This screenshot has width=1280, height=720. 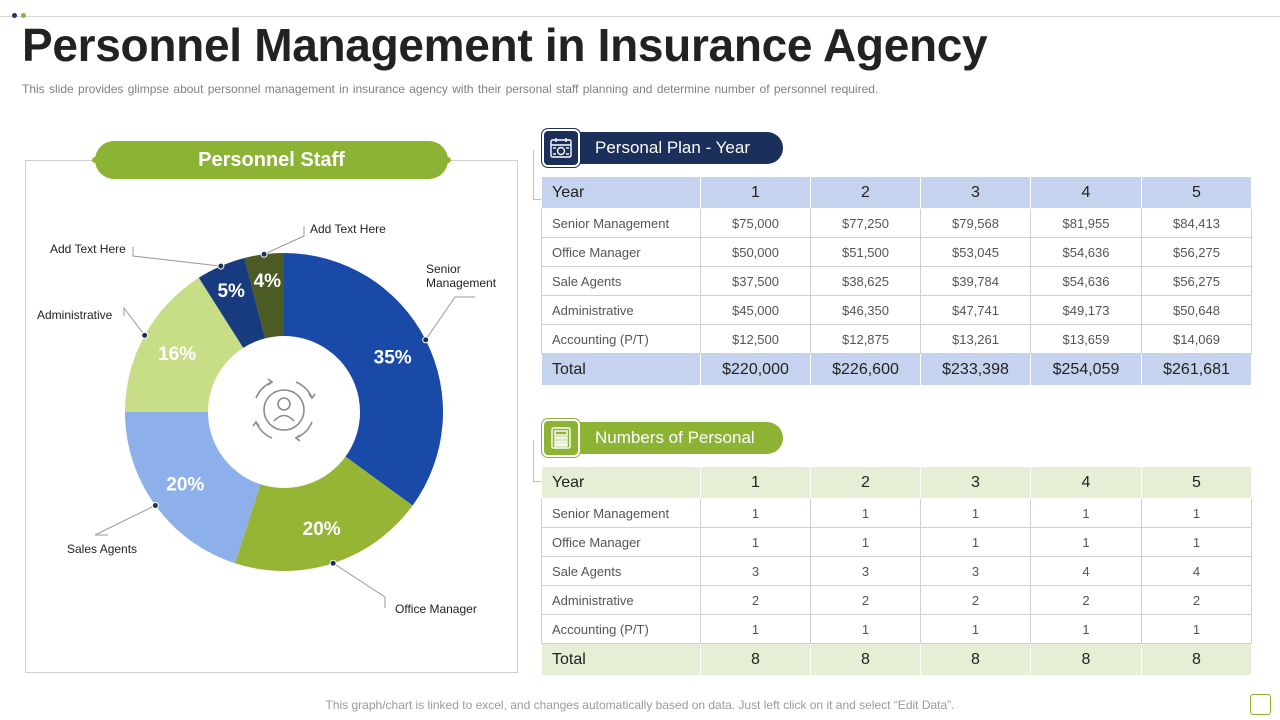 What do you see at coordinates (975, 369) in the screenshot?
I see `plan-cell: $233,398` at bounding box center [975, 369].